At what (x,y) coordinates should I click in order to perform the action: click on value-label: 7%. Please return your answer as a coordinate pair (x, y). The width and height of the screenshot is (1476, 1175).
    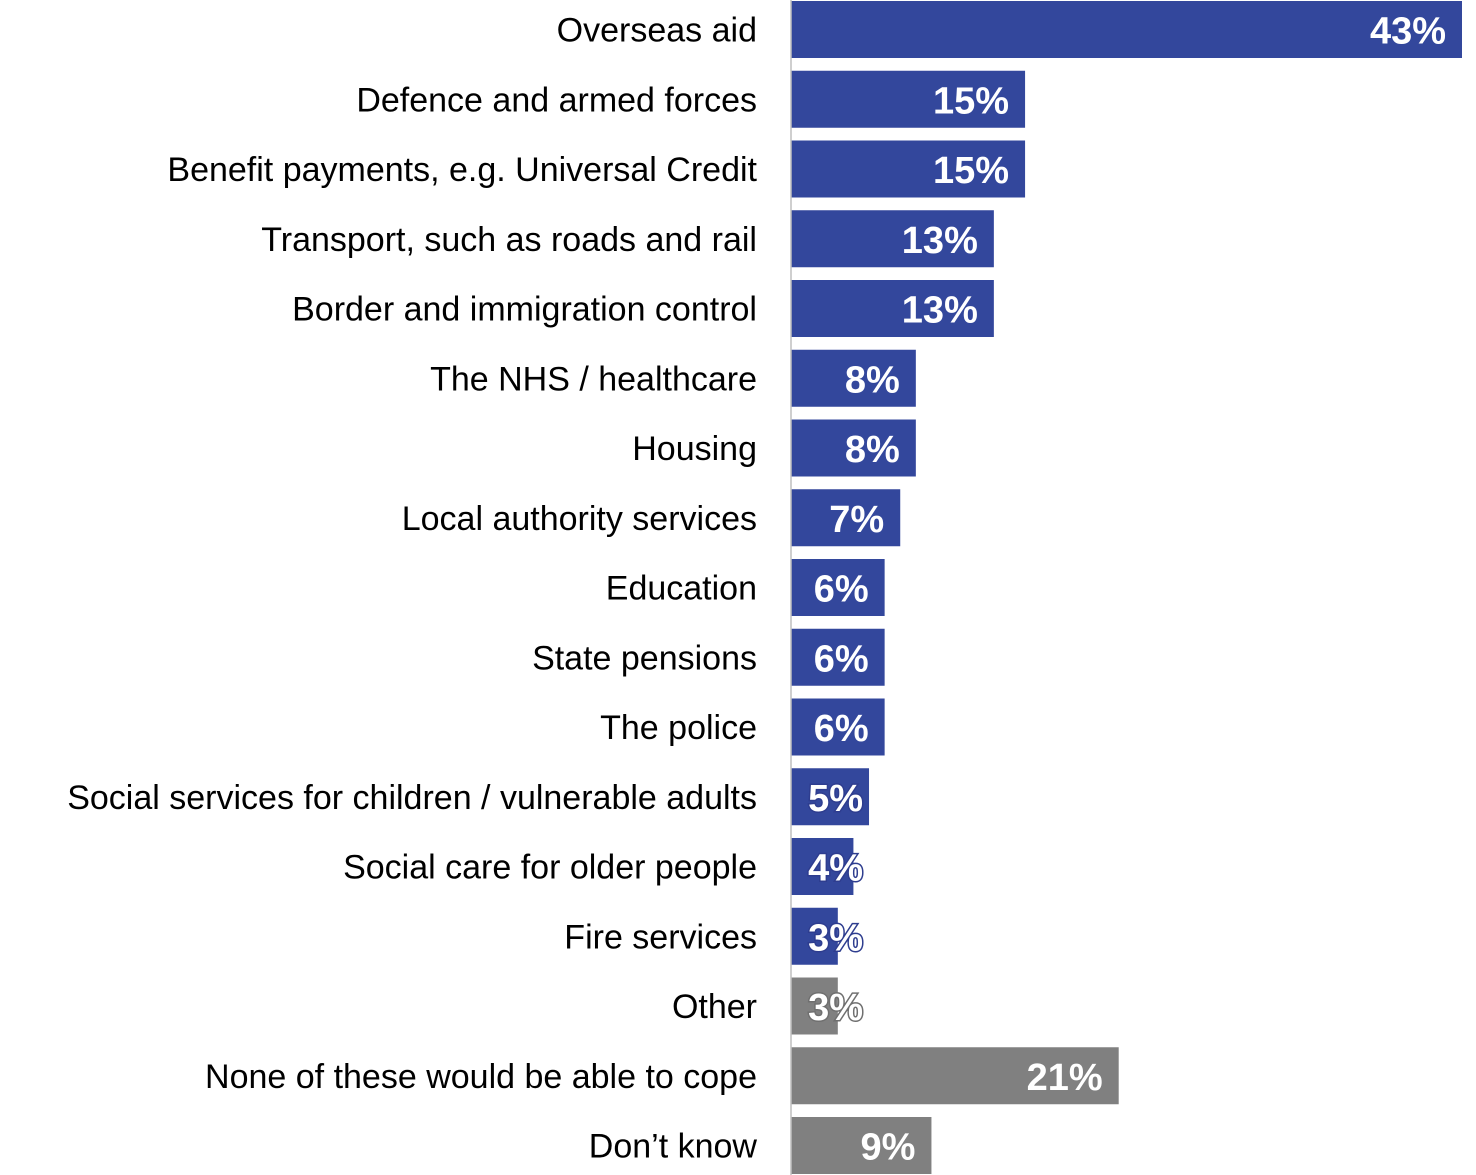
    Looking at the image, I should click on (856, 520).